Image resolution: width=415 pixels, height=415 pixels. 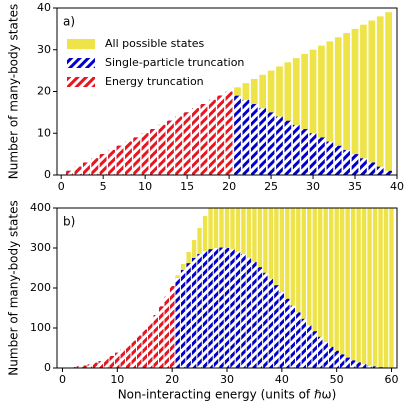 What do you see at coordinates (227, 395) in the screenshot?
I see `x-axis-label: Non-interacting energy (units of ℏω)` at bounding box center [227, 395].